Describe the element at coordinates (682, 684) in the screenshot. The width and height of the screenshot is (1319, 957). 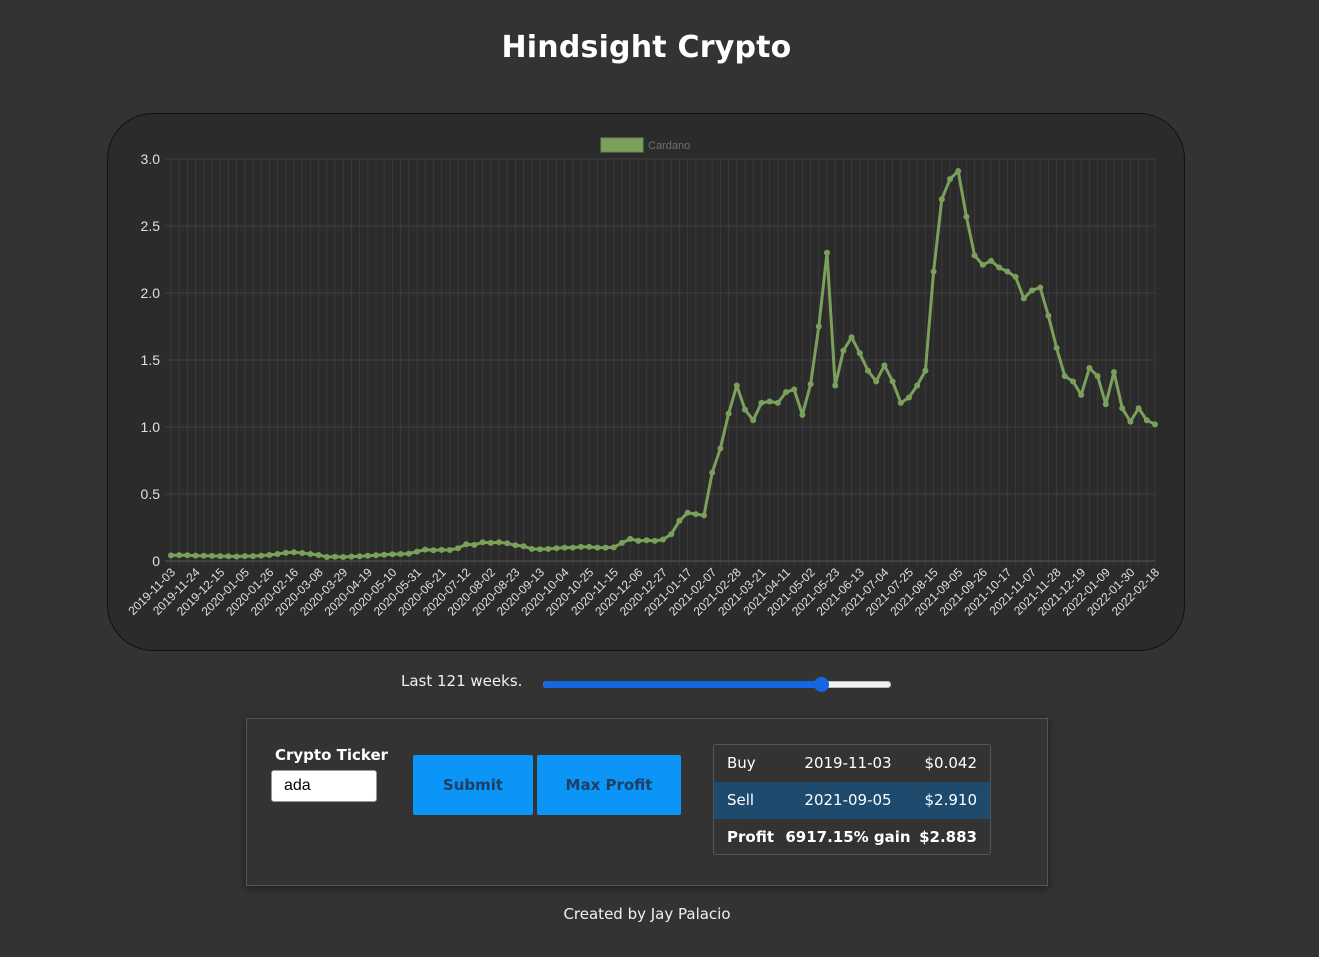
I see `slider-fill` at that location.